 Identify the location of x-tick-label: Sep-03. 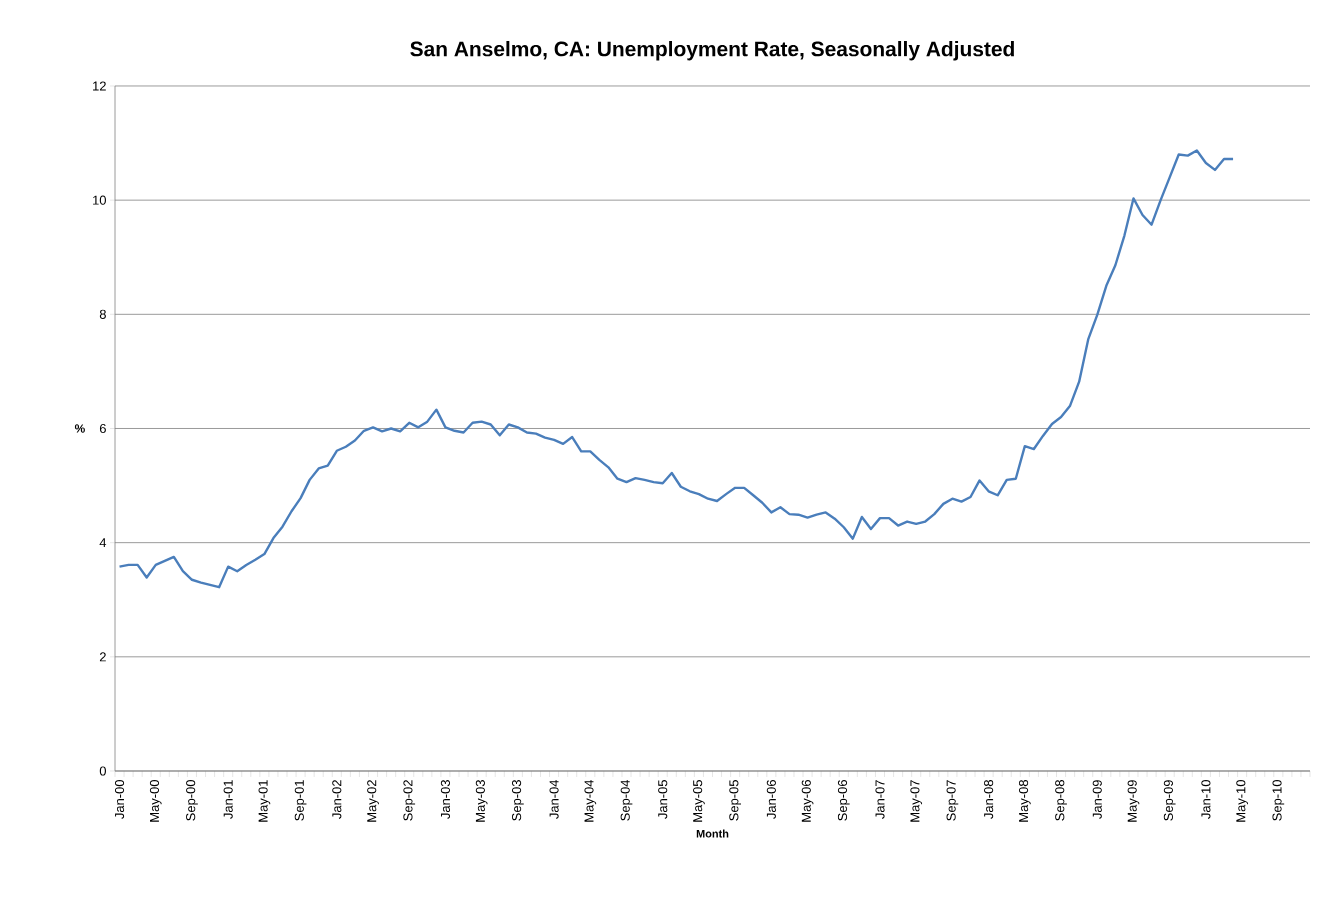
(518, 800).